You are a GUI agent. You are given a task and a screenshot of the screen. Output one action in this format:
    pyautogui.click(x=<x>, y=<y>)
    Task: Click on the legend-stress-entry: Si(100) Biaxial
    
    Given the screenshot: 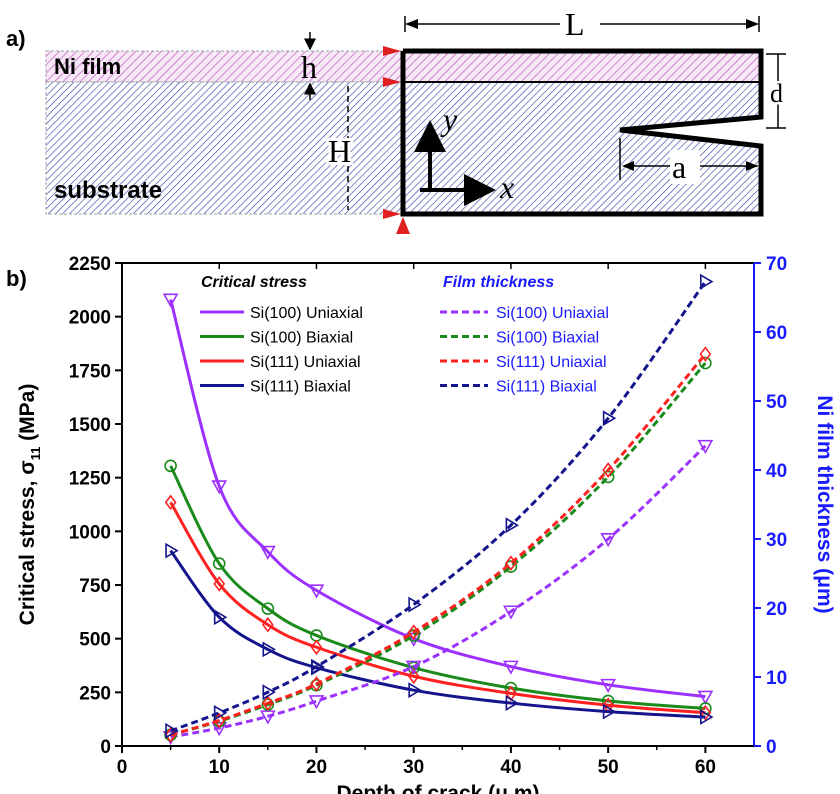 What is the action you would take?
    pyautogui.click(x=301, y=338)
    